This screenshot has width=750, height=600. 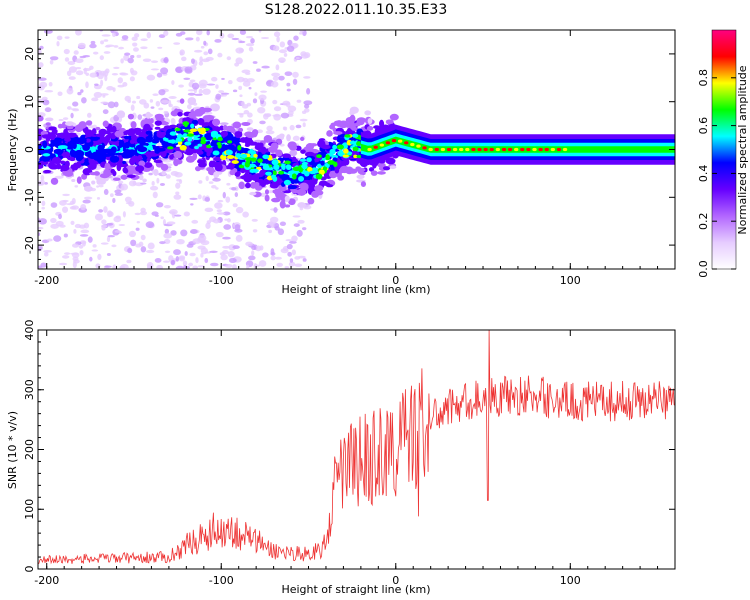 I want to click on snr-y-tick-label: 0, so click(x=29, y=569).